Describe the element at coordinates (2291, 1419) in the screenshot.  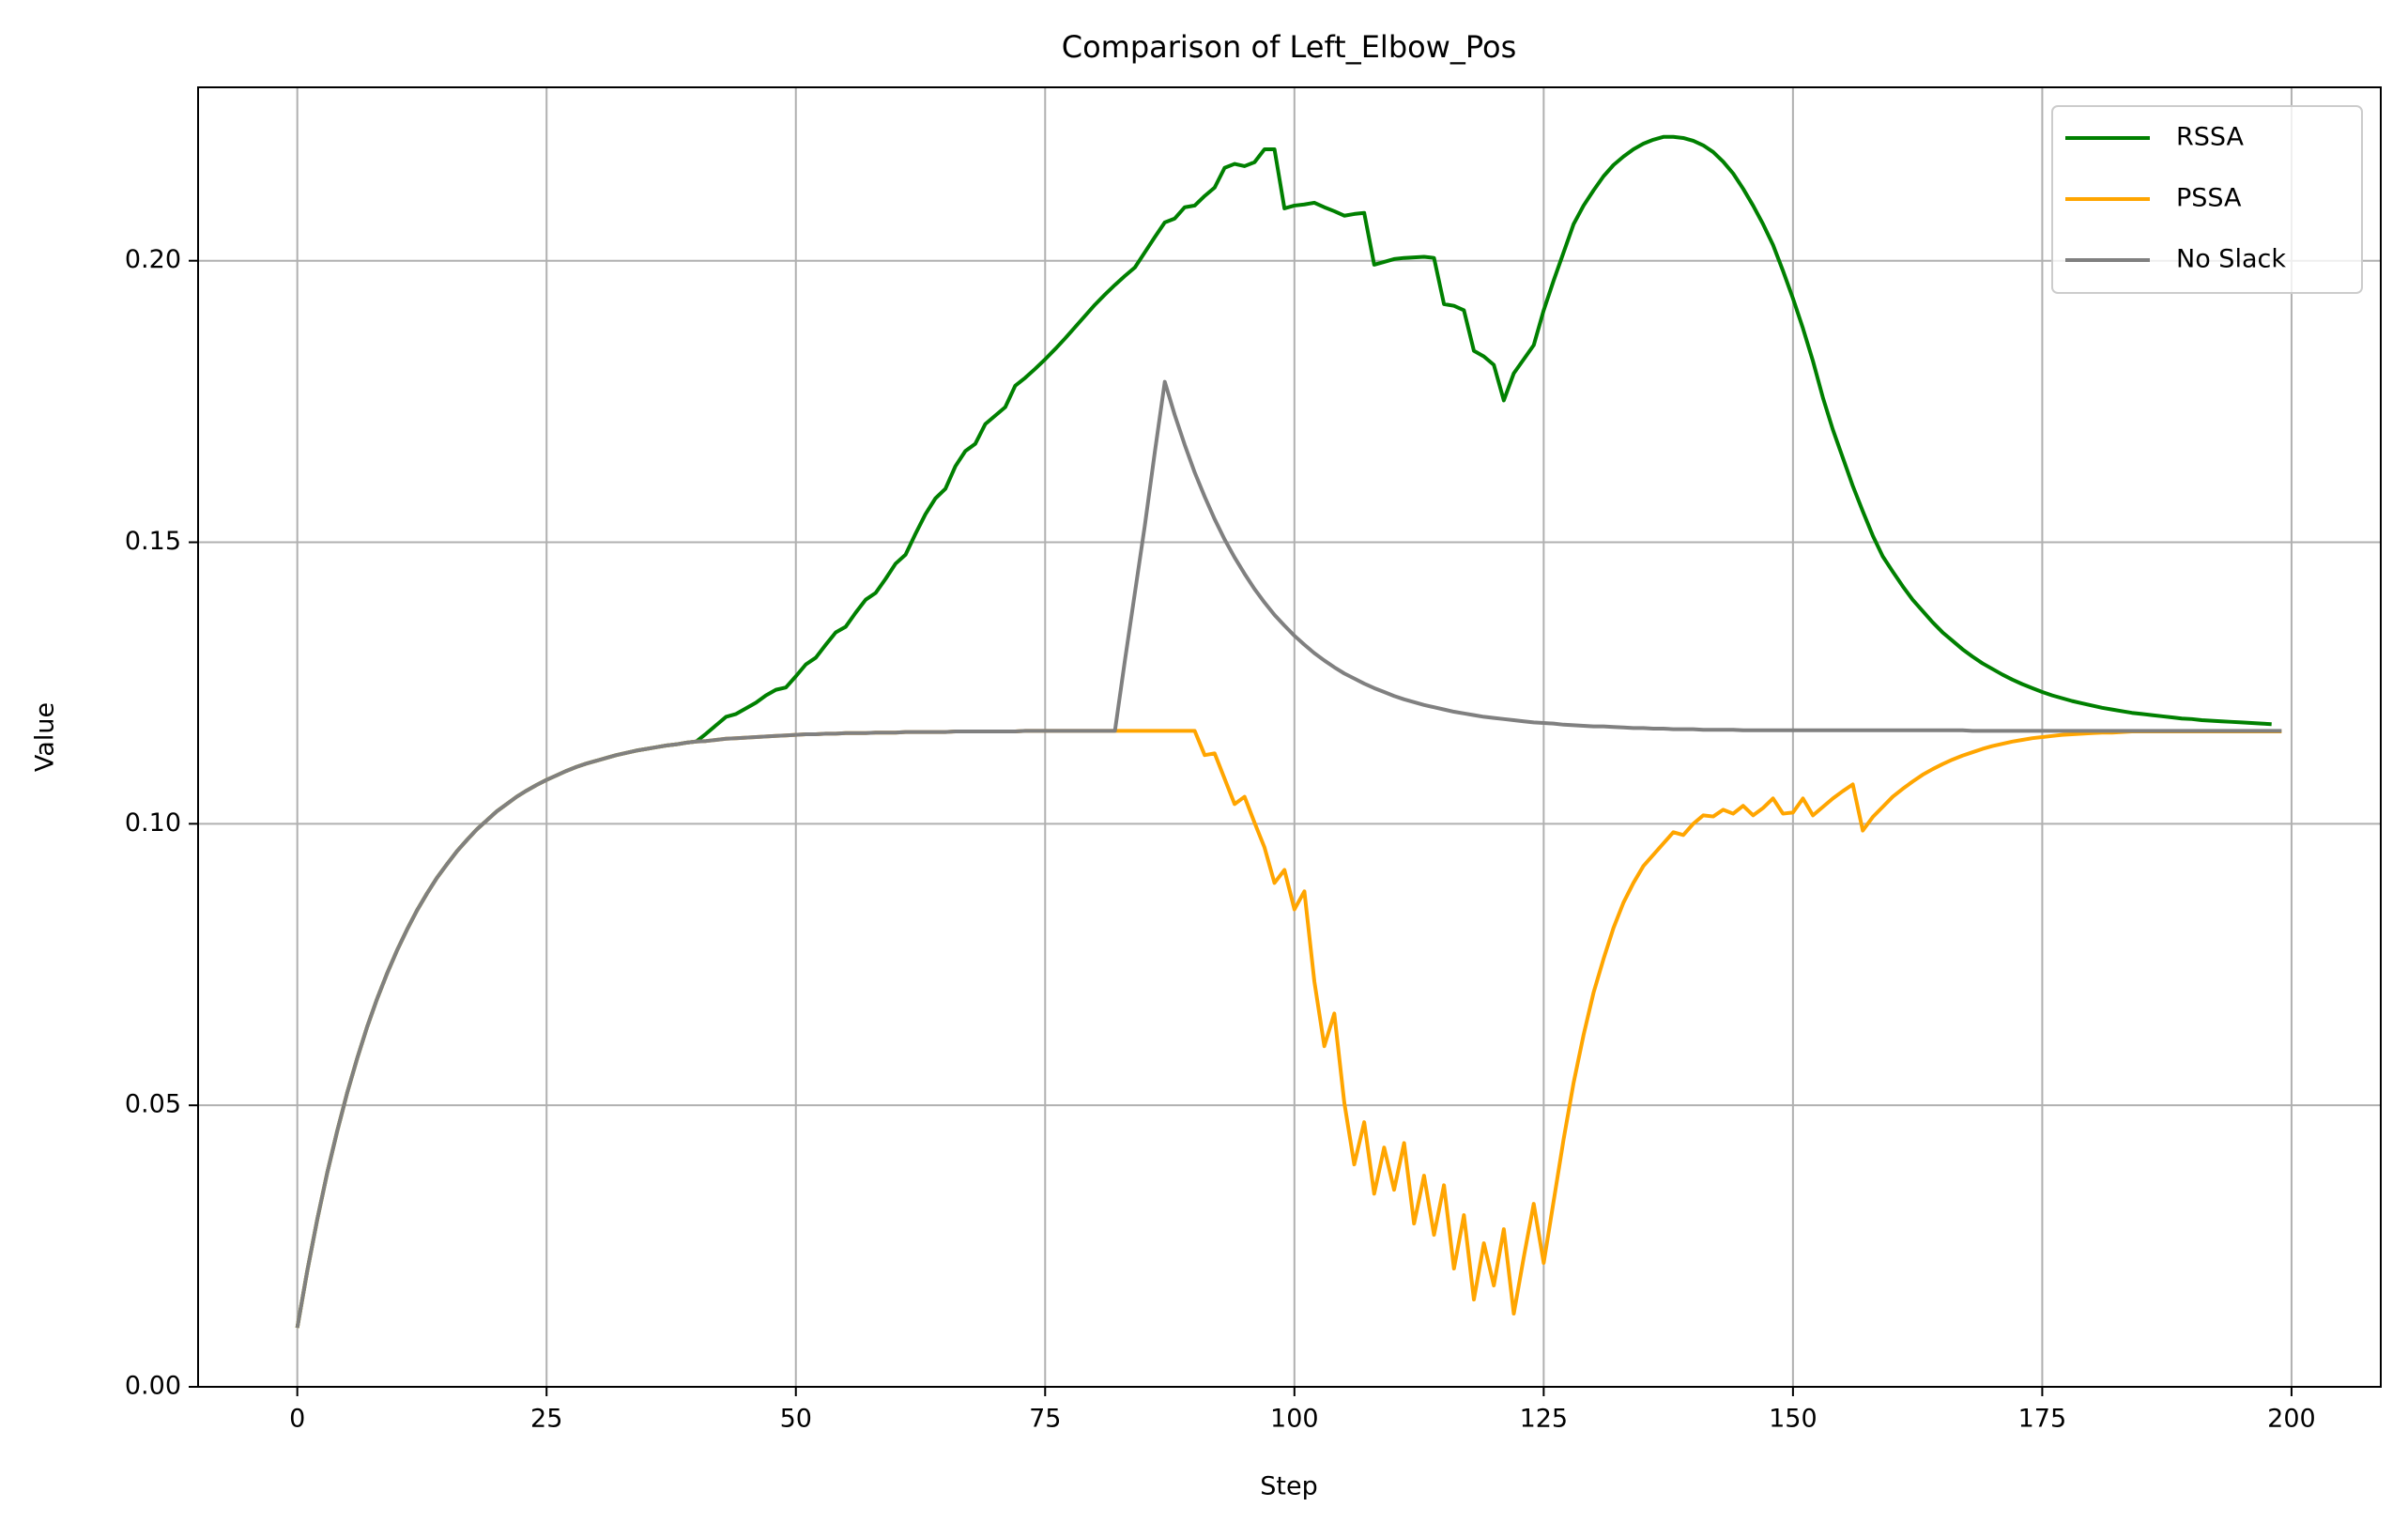
I see `x-tick-label: 200` at that location.